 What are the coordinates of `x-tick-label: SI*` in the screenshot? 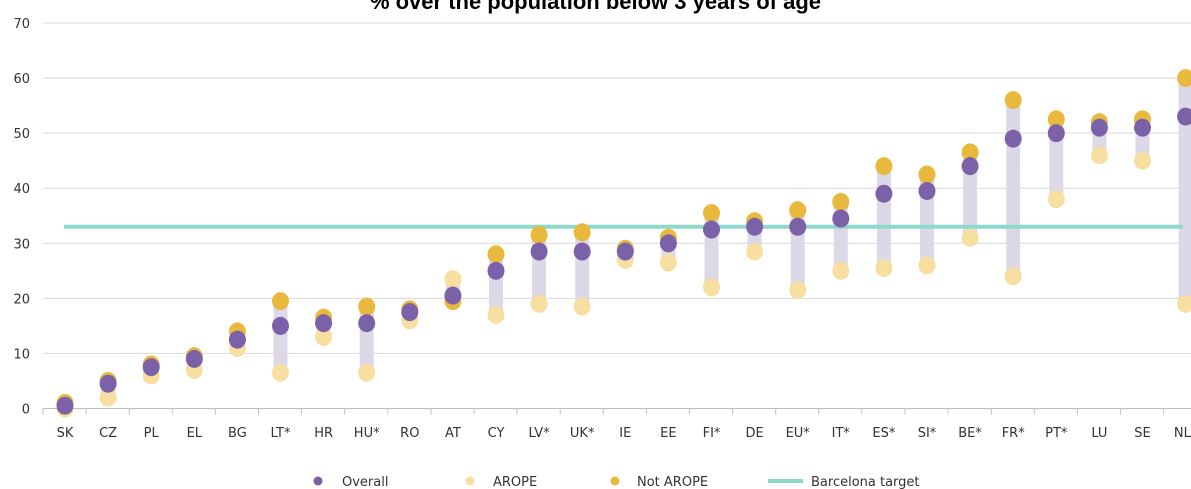 It's located at (927, 433).